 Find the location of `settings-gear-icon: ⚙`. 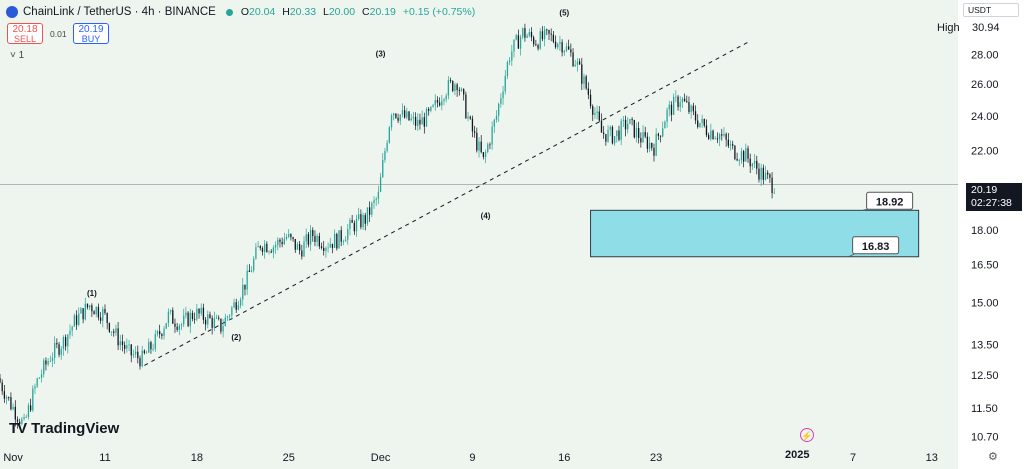

settings-gear-icon: ⚙ is located at coordinates (993, 457).